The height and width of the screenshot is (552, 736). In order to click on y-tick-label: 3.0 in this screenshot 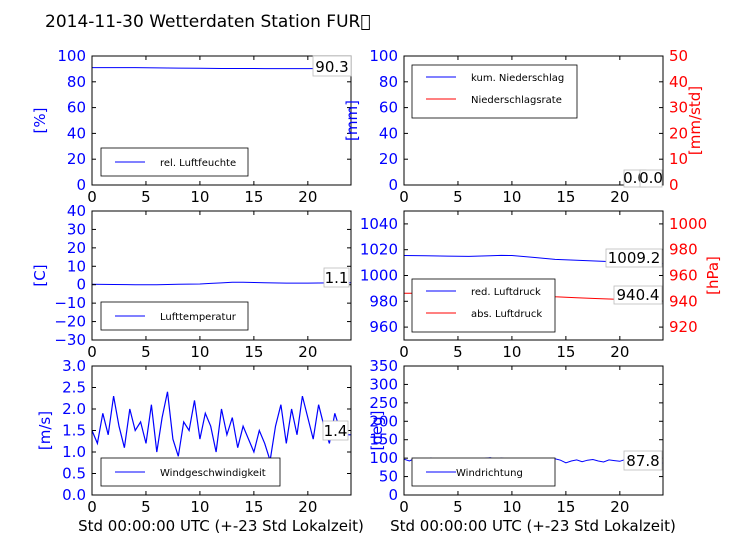, I will do `click(74, 366)`.